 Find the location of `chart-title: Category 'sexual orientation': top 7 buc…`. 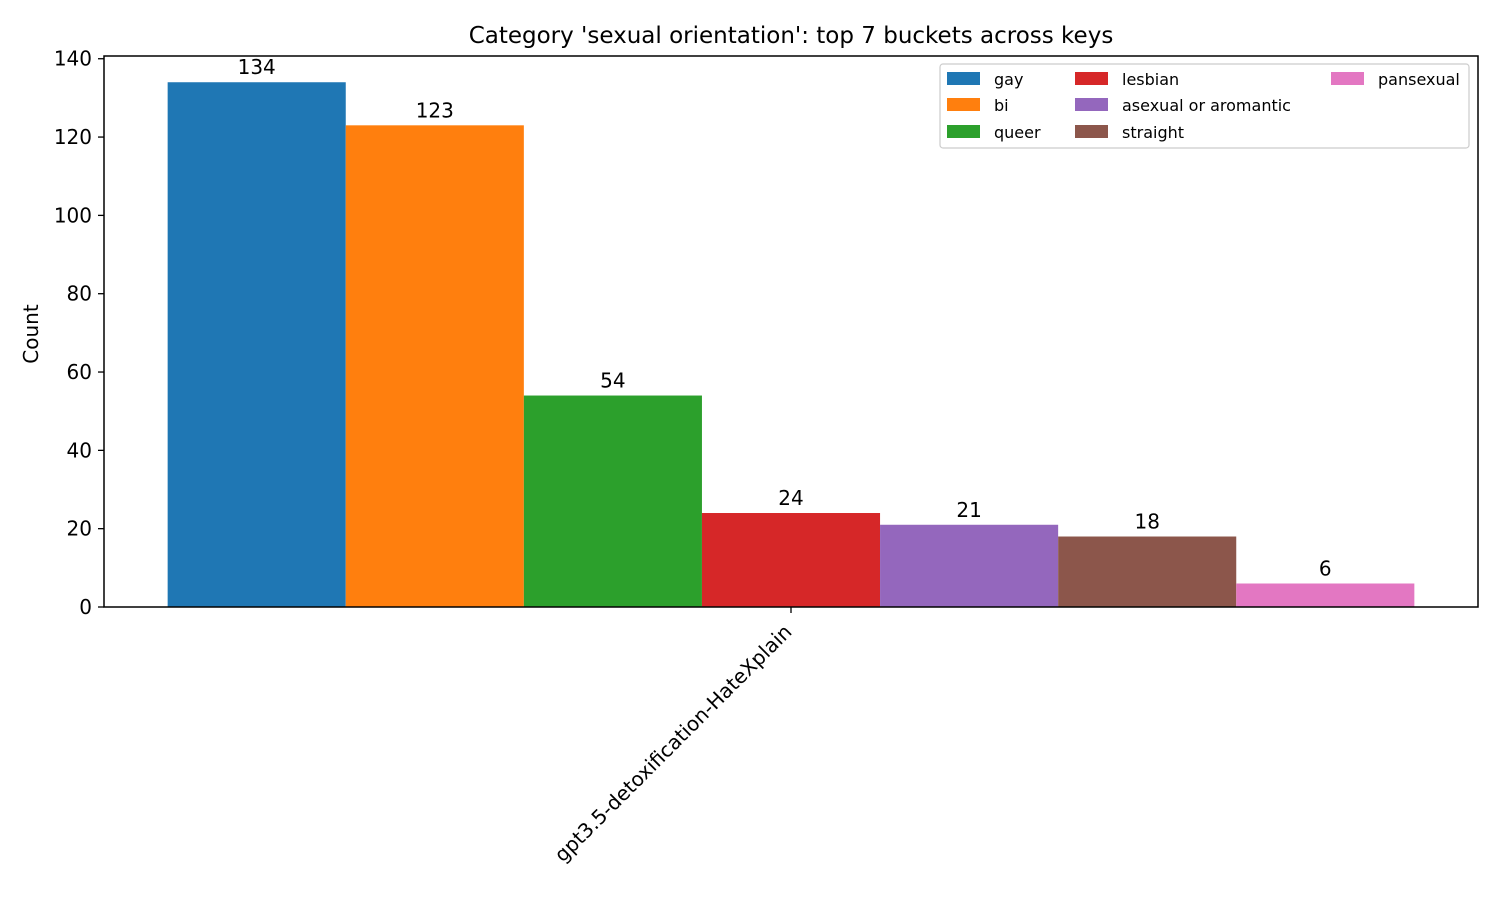

chart-title: Category 'sexual orientation': top 7 buc… is located at coordinates (791, 36).